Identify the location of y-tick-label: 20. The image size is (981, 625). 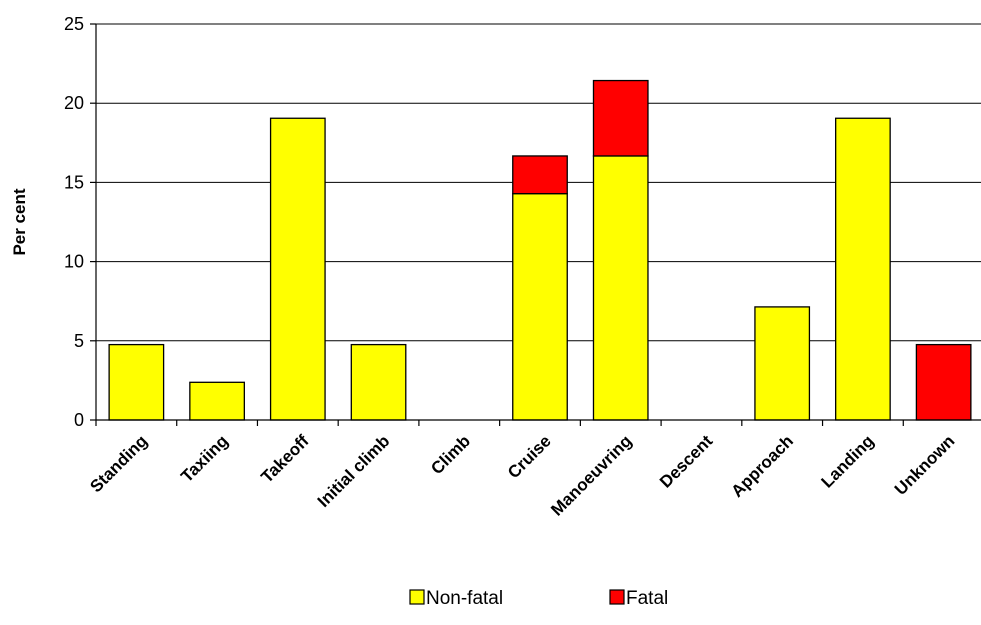
(74, 103).